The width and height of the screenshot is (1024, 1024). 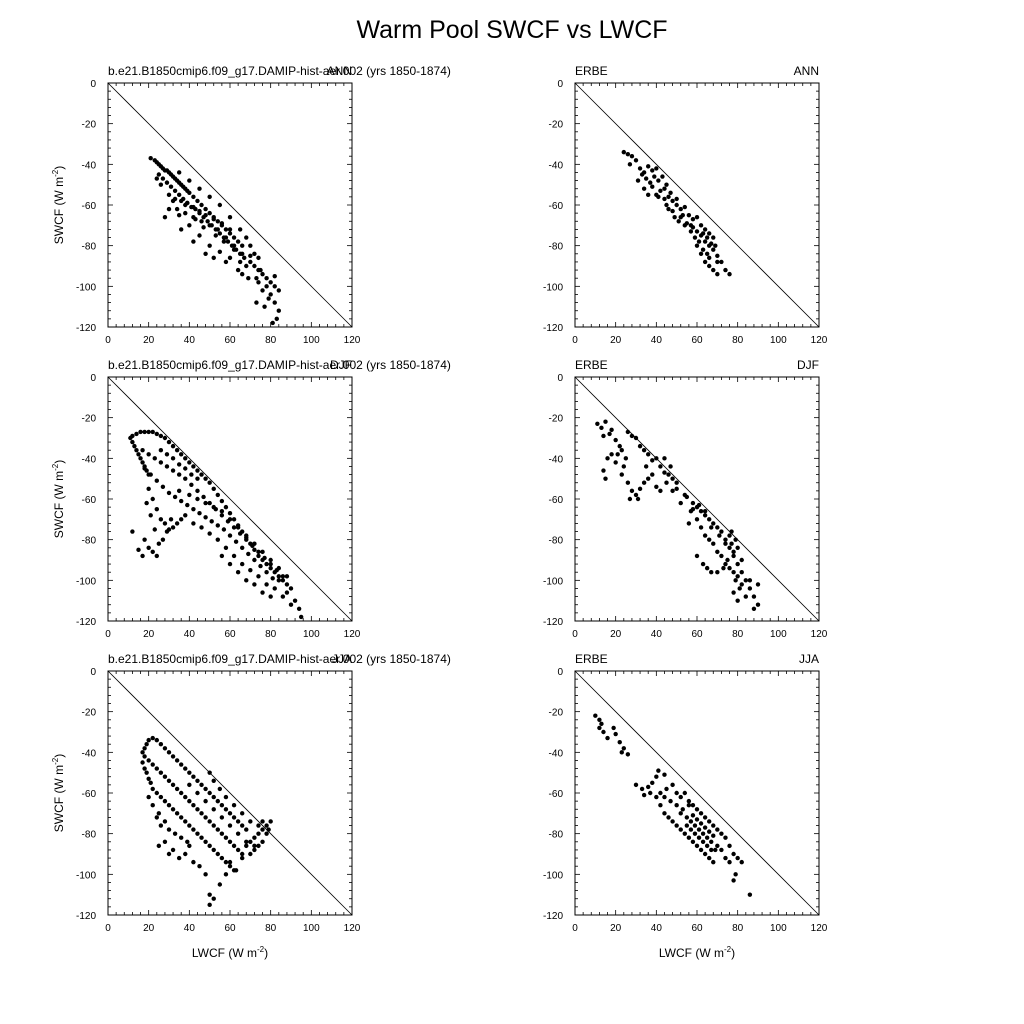 I want to click on y-tick-label: -60, so click(x=89, y=794).